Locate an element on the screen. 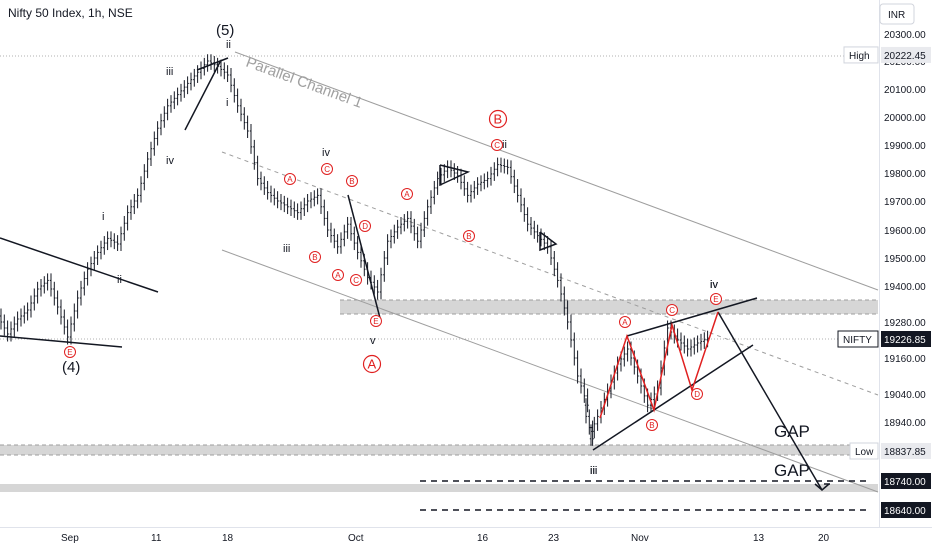  x-tick-label: 16 is located at coordinates (483, 538).